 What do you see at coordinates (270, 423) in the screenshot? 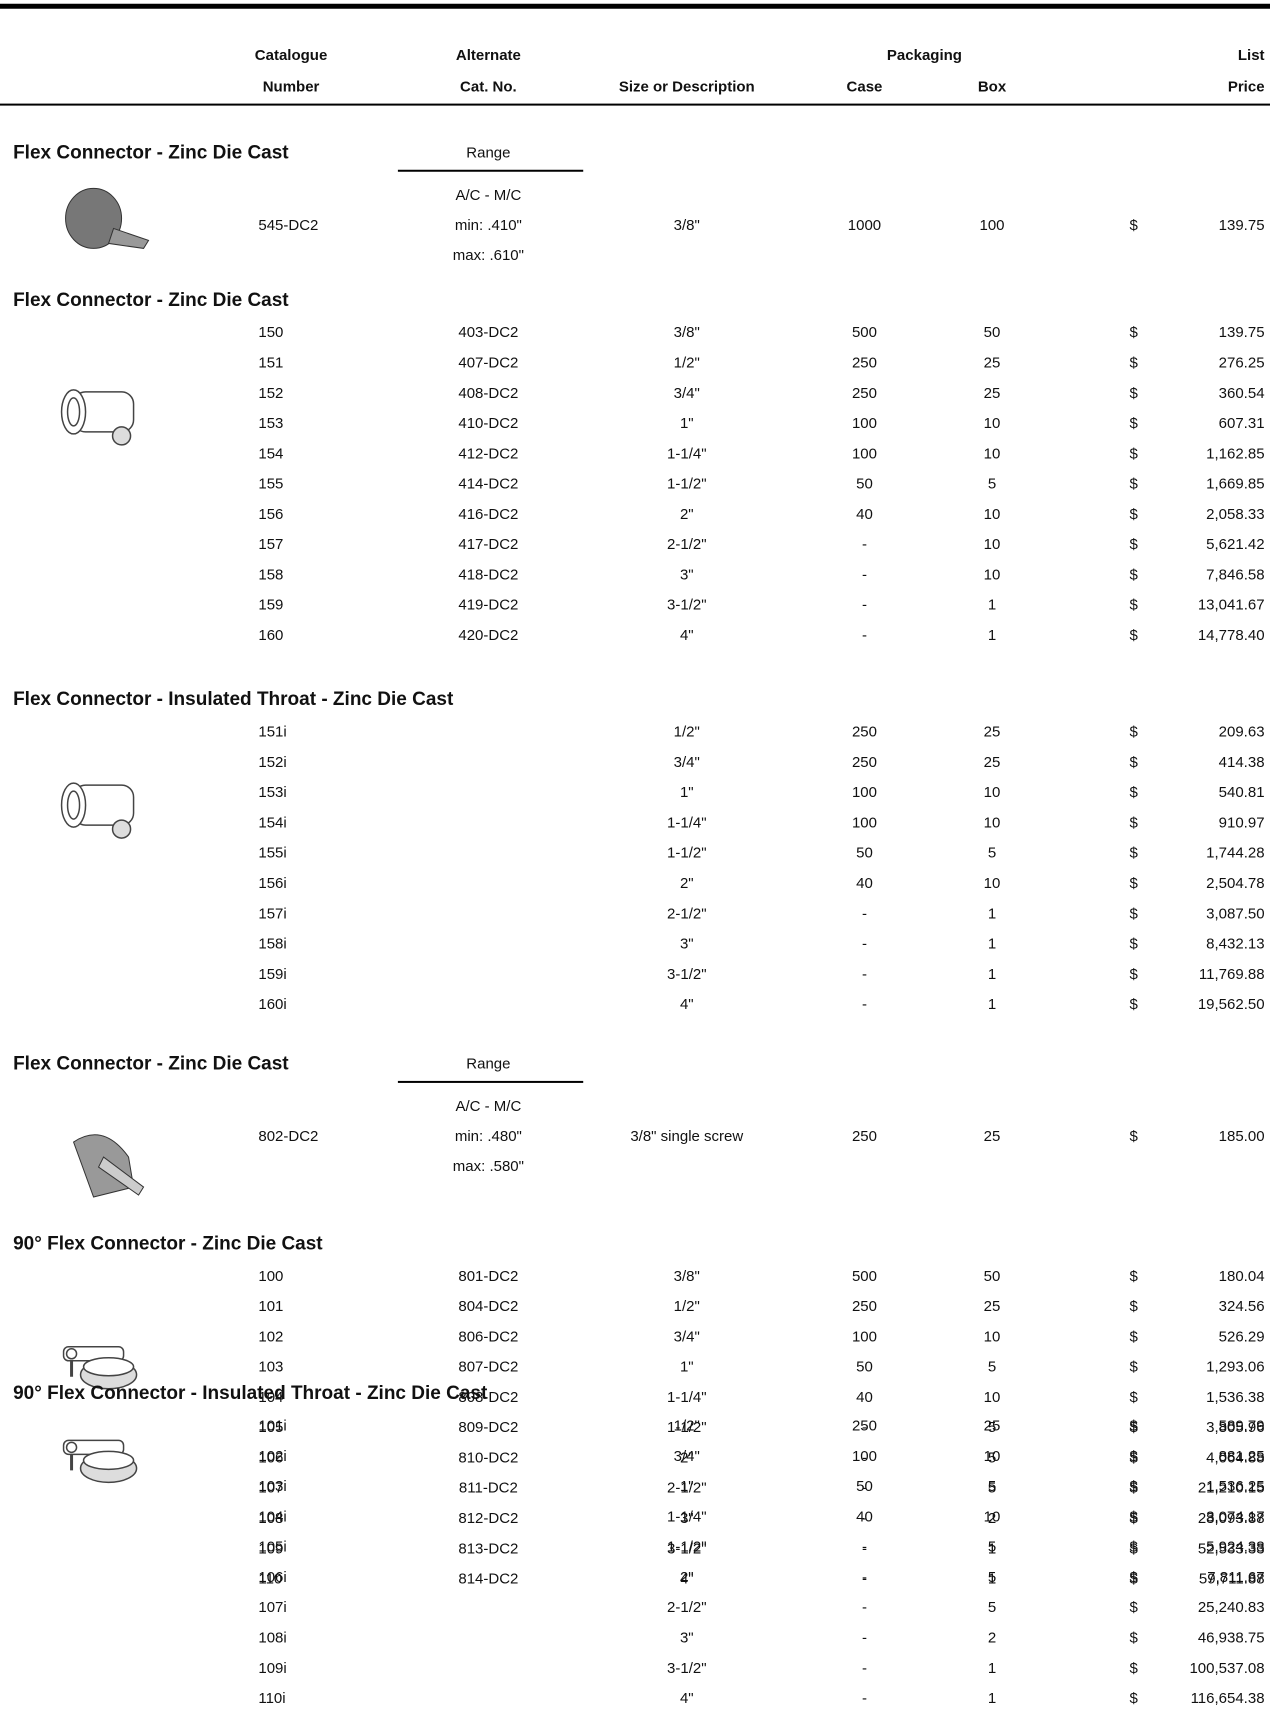
I see `catalogue-number: 153` at bounding box center [270, 423].